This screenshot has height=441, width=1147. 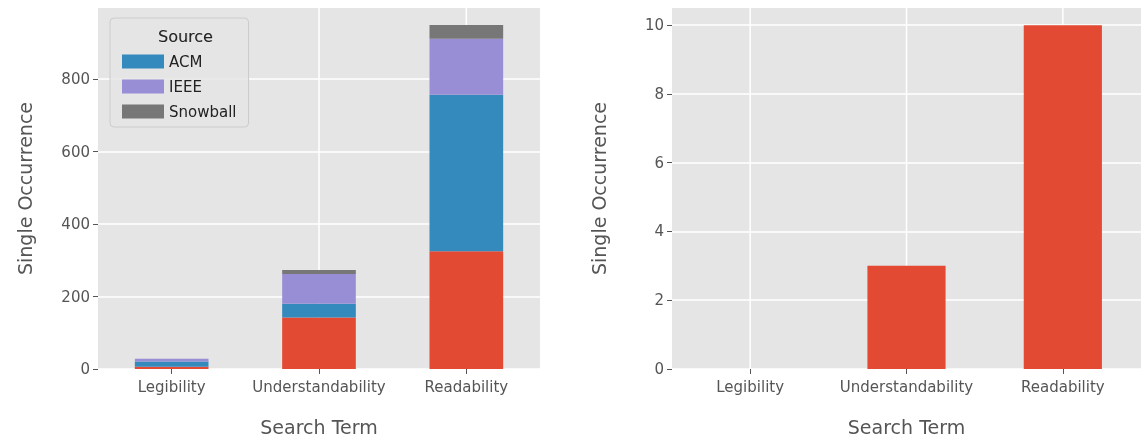 I want to click on y-tick-label: 400, so click(x=75, y=224).